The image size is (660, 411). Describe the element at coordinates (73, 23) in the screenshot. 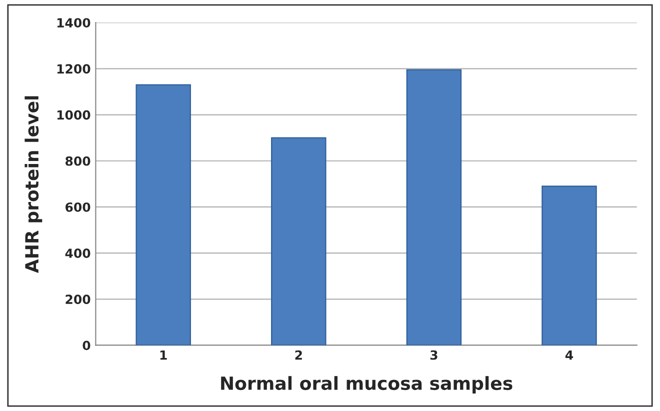

I see `y-tick-label: 1400` at that location.